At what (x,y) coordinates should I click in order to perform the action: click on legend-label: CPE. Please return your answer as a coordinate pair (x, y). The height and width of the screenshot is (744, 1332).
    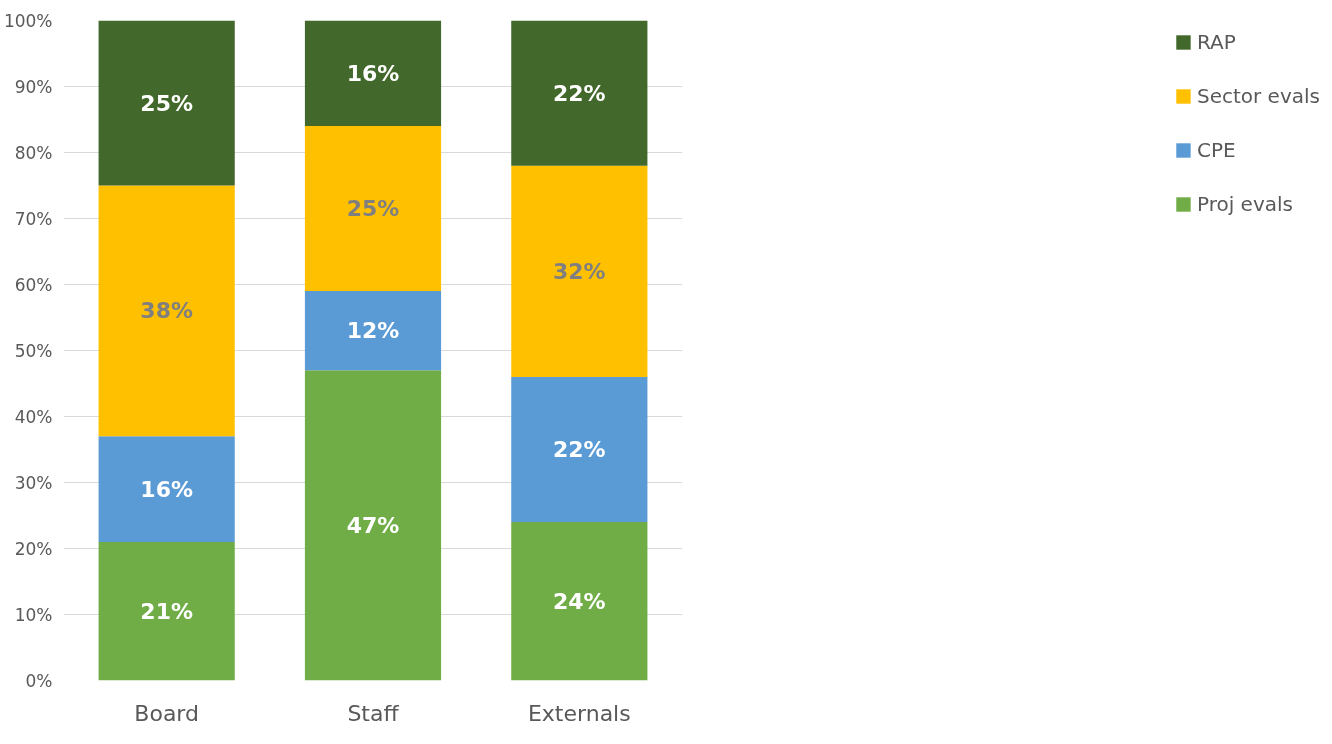
    Looking at the image, I should click on (1216, 150).